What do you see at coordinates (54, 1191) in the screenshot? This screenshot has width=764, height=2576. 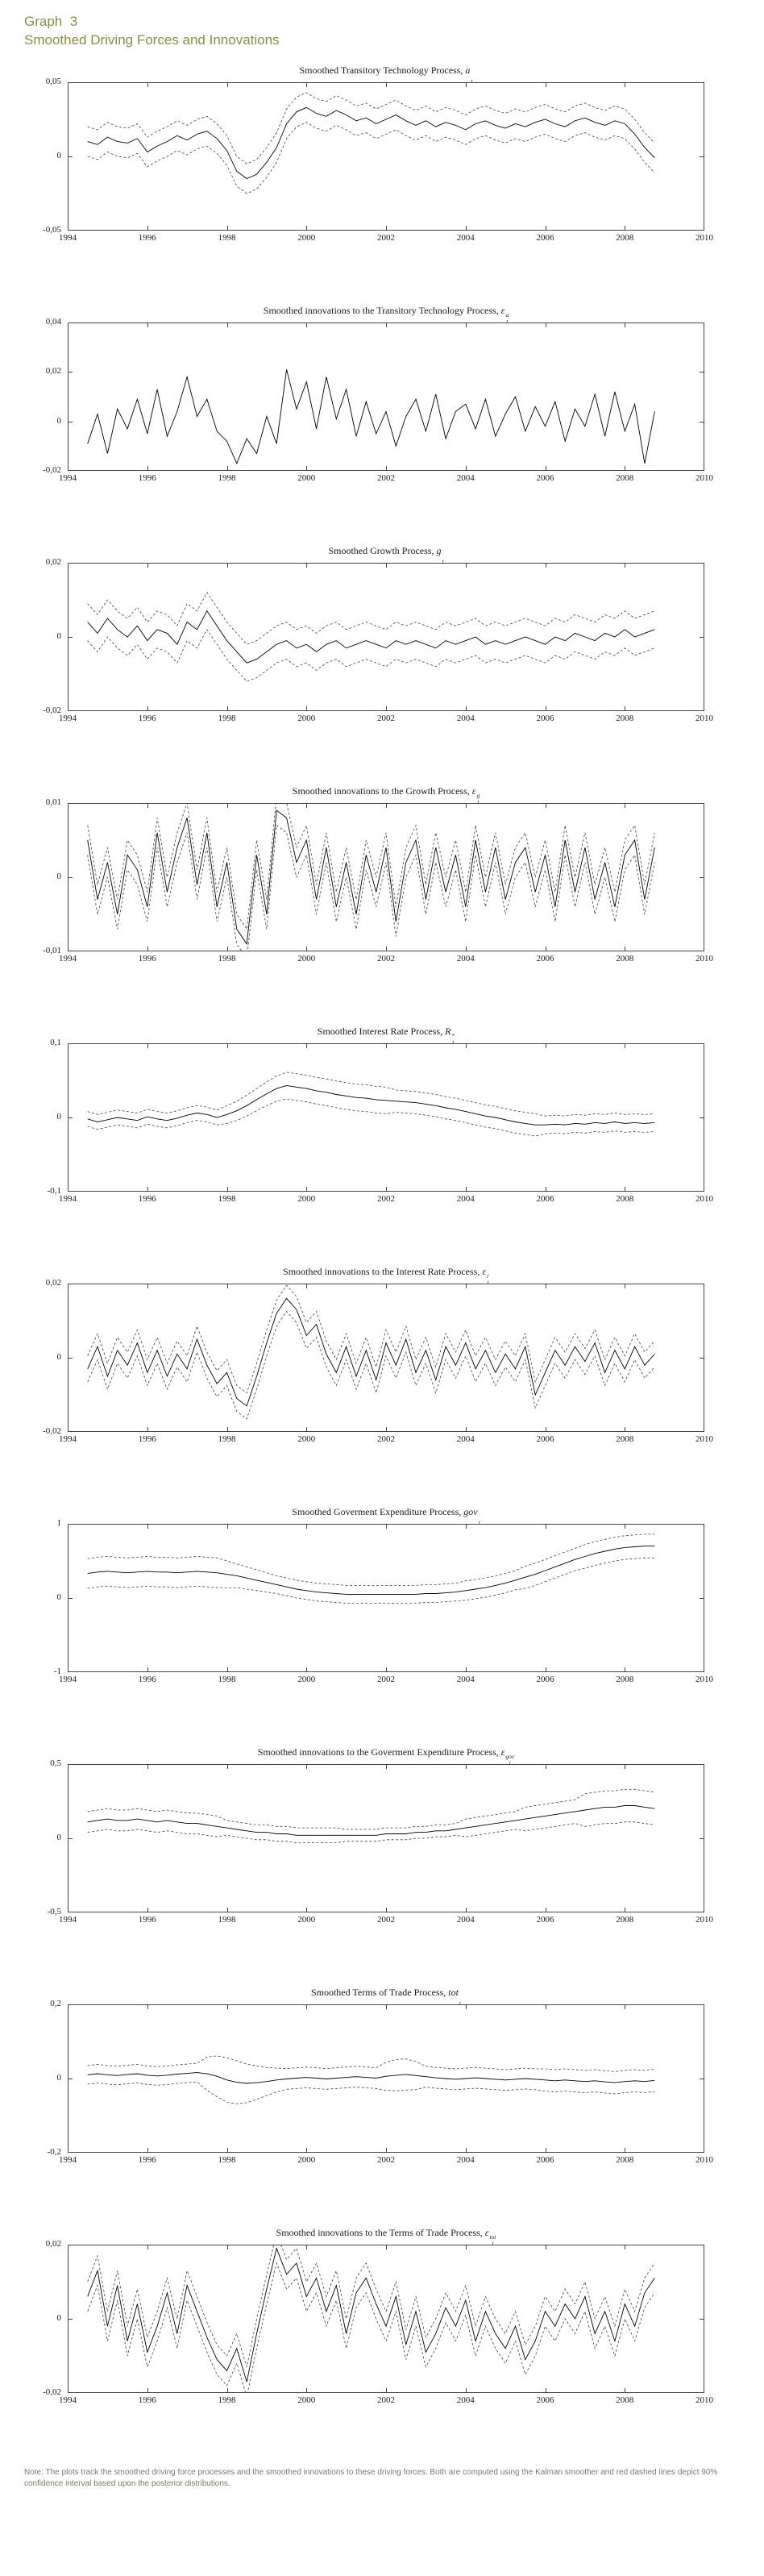 I see `y-tick-label: -0,1` at bounding box center [54, 1191].